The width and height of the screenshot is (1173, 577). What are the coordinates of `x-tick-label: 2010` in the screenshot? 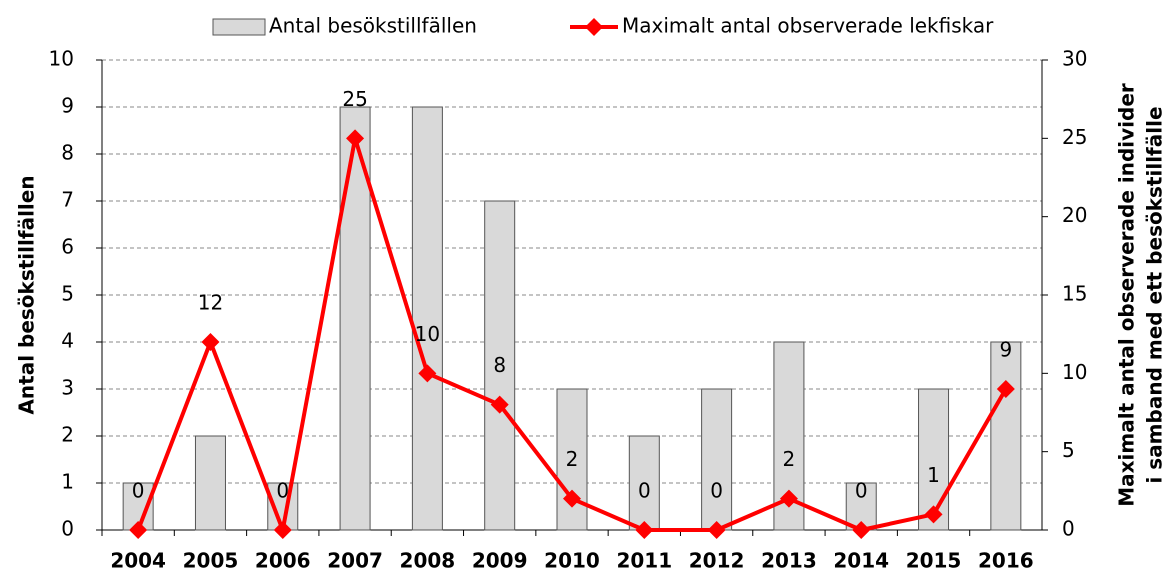 It's located at (572, 561).